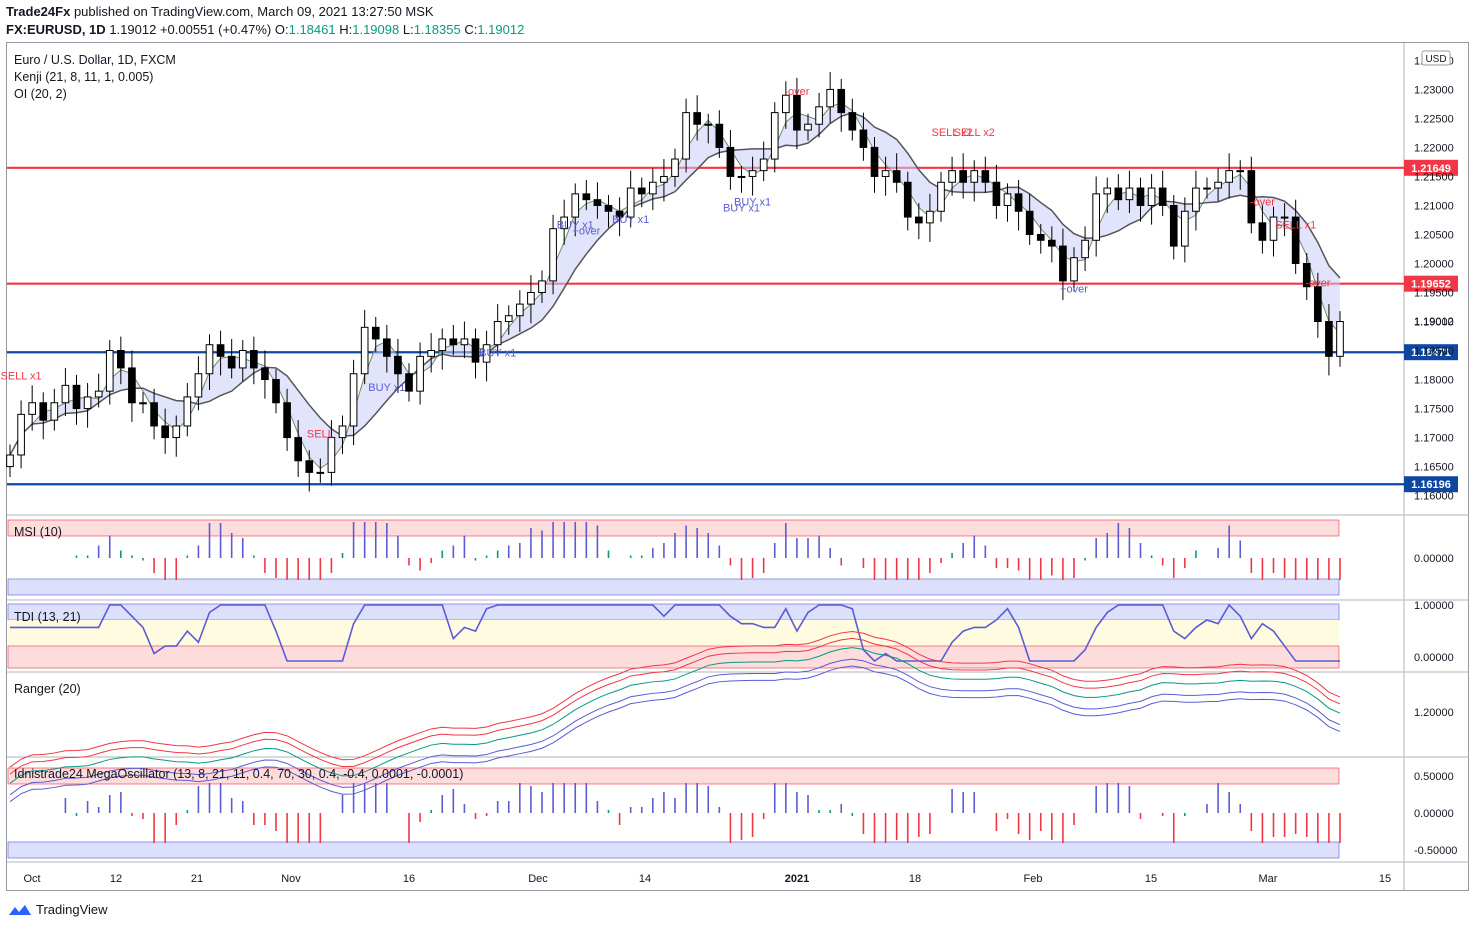  Describe the element at coordinates (133, 29) in the screenshot. I see `last-price: 1.19012` at that location.